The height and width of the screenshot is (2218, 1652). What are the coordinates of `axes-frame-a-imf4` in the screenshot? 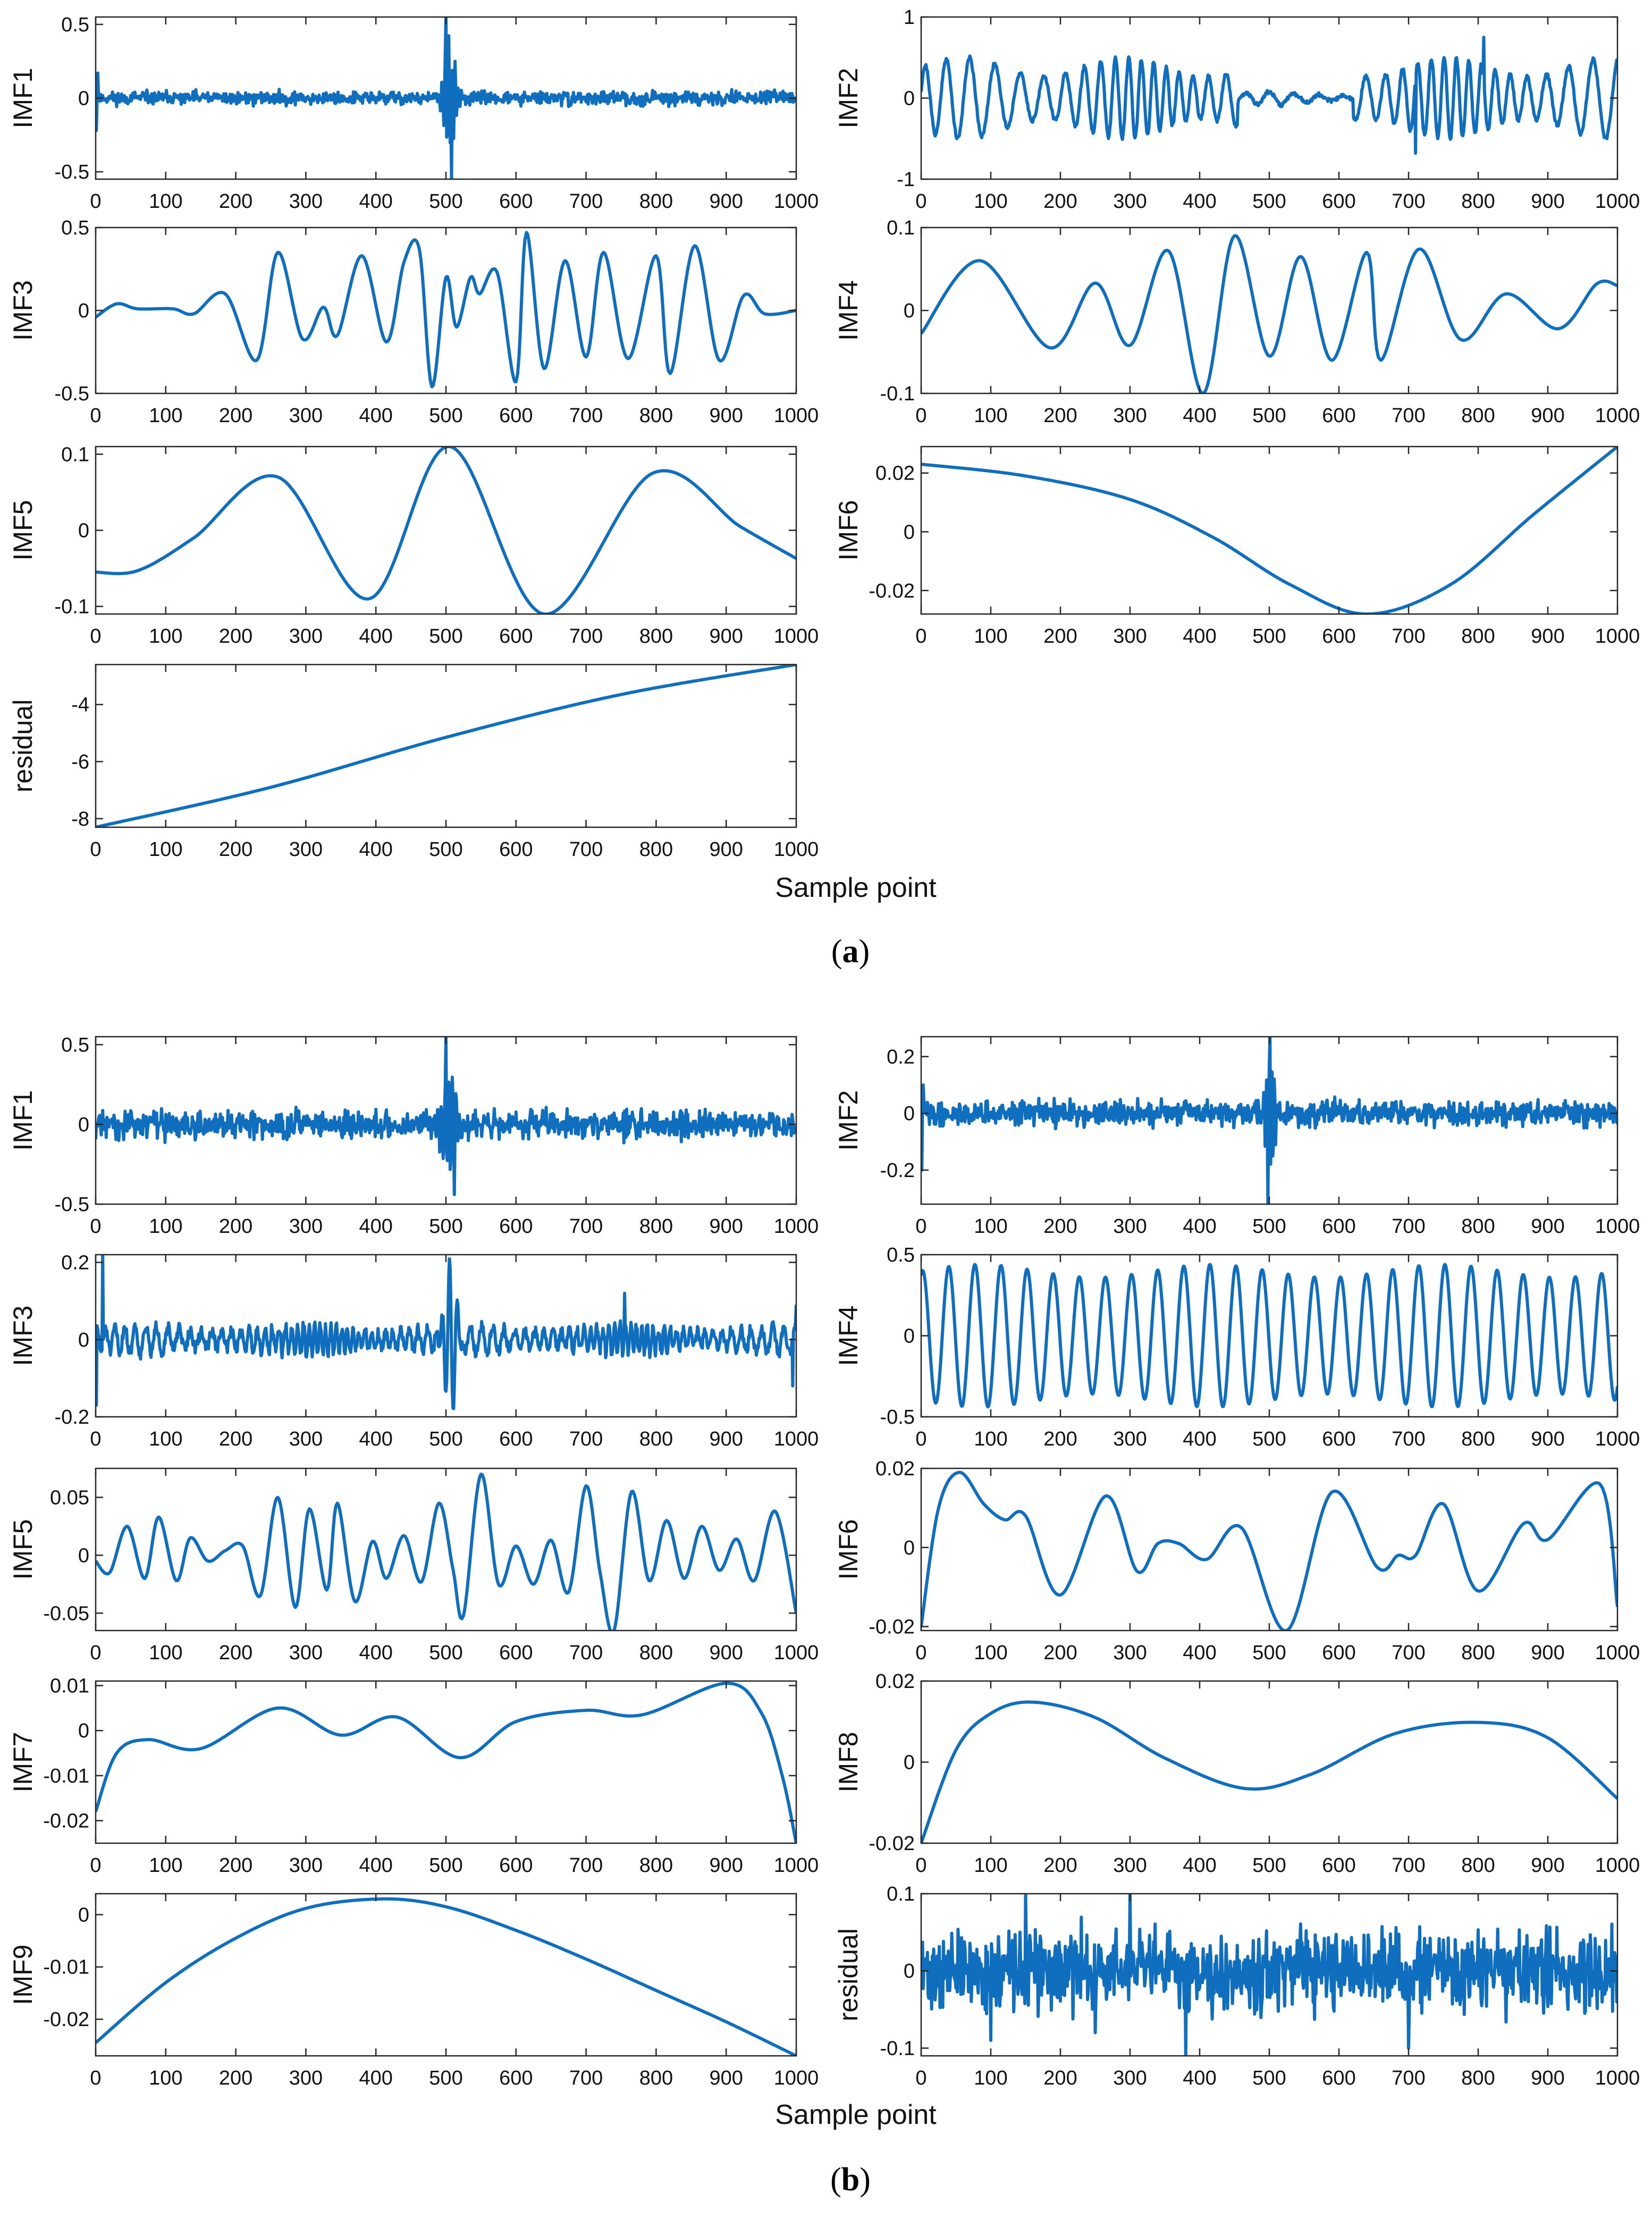 It's located at (1269, 310).